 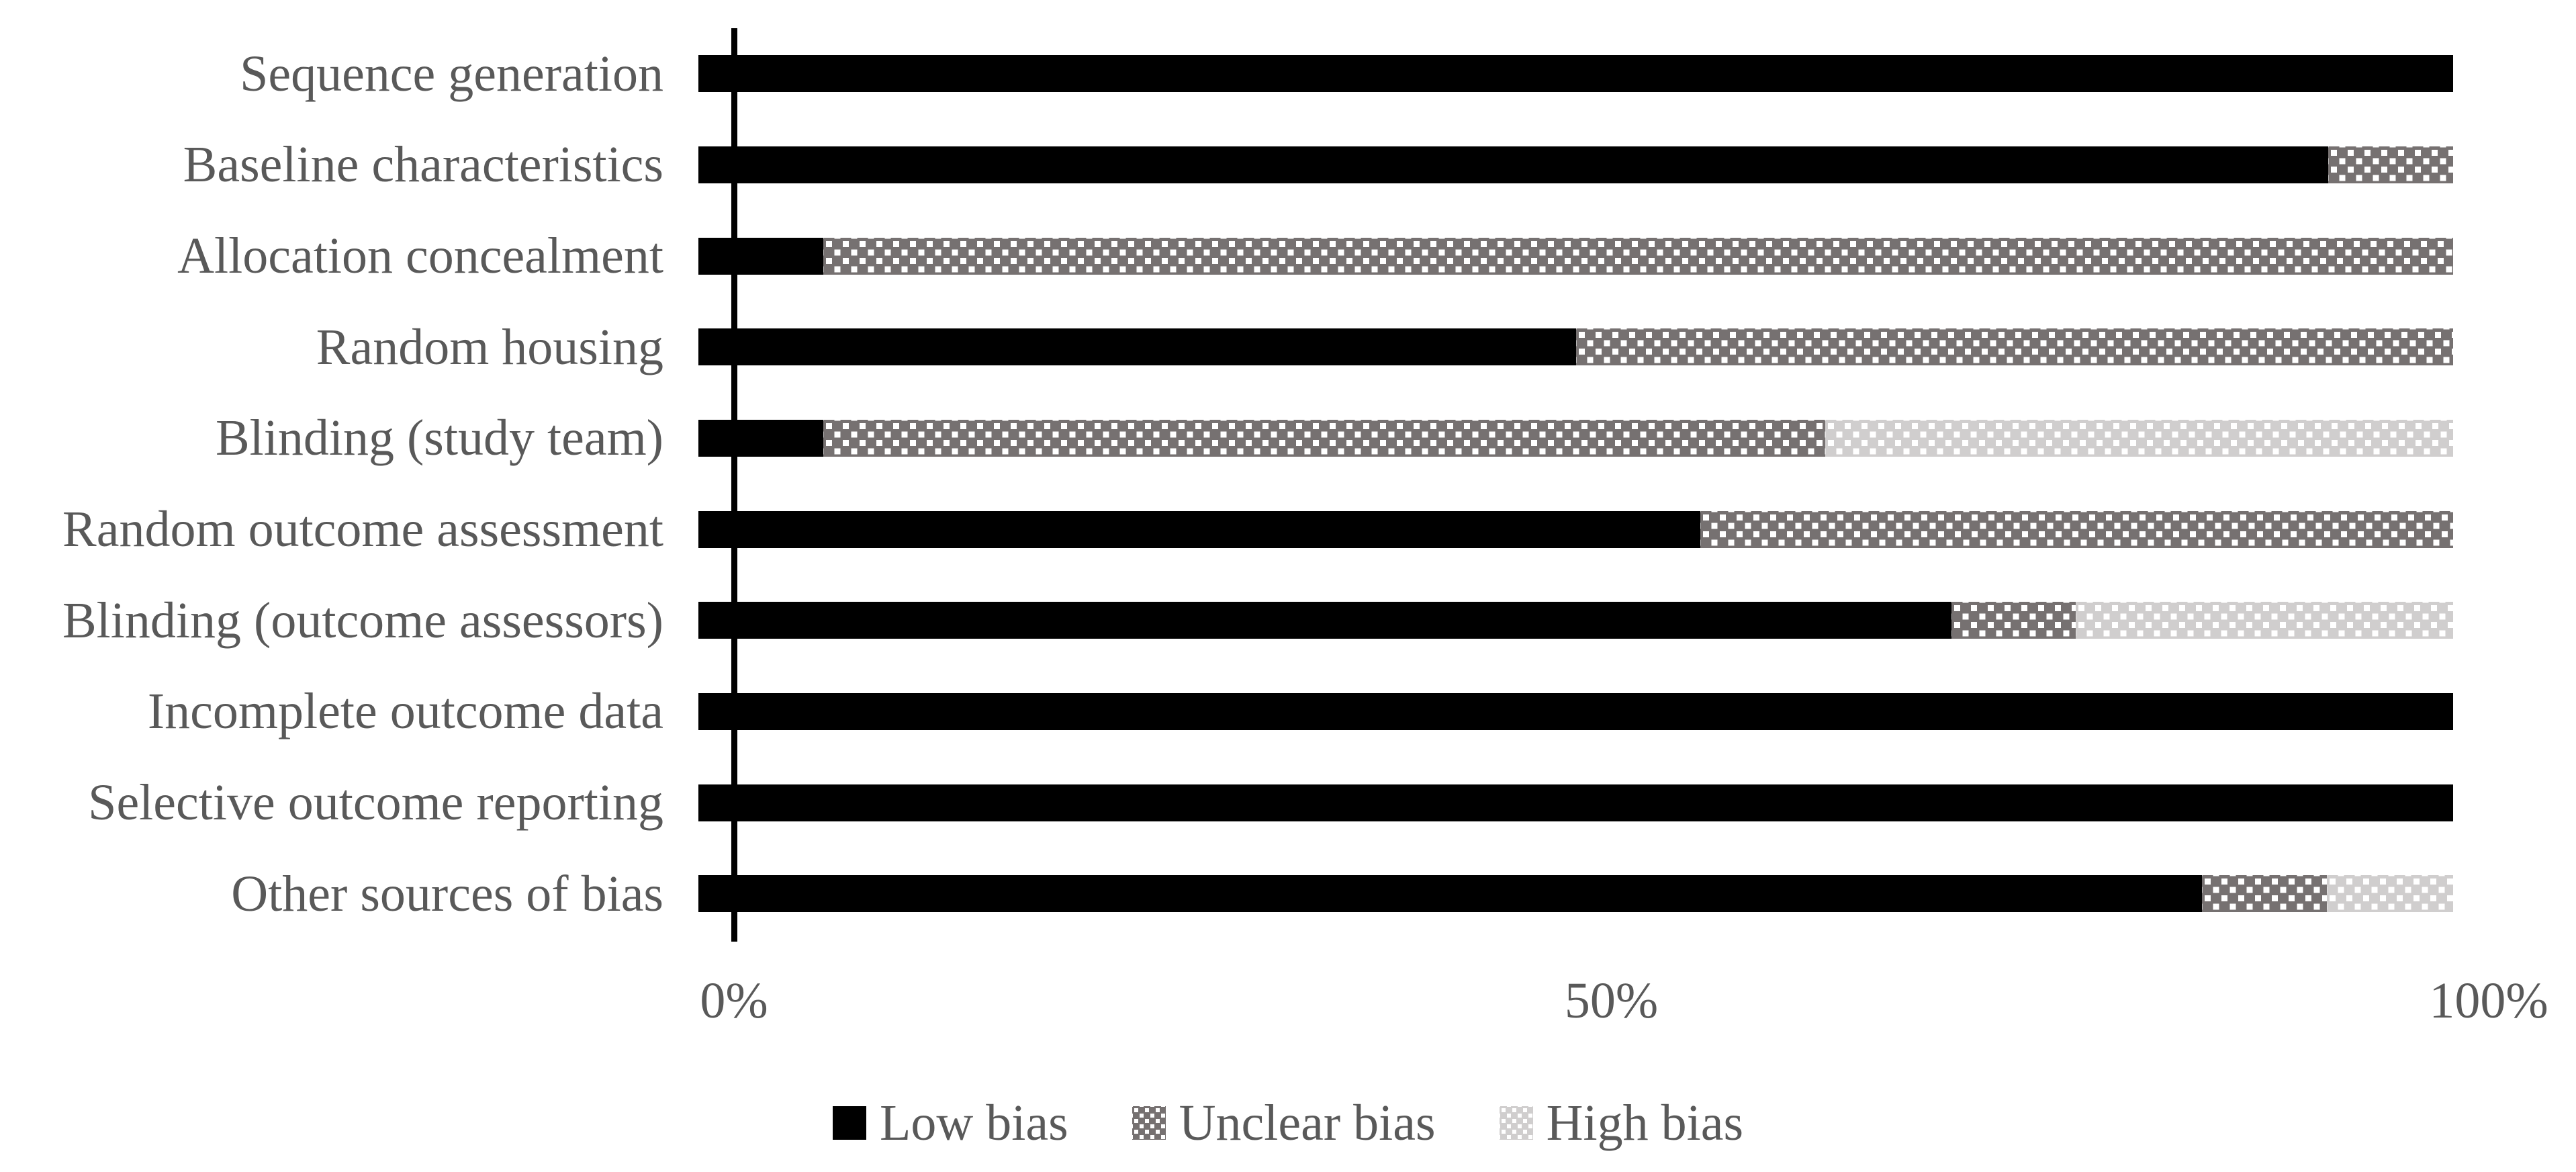 I want to click on chart-legend: Low bias Unclear bias High bias, so click(x=1288, y=1122).